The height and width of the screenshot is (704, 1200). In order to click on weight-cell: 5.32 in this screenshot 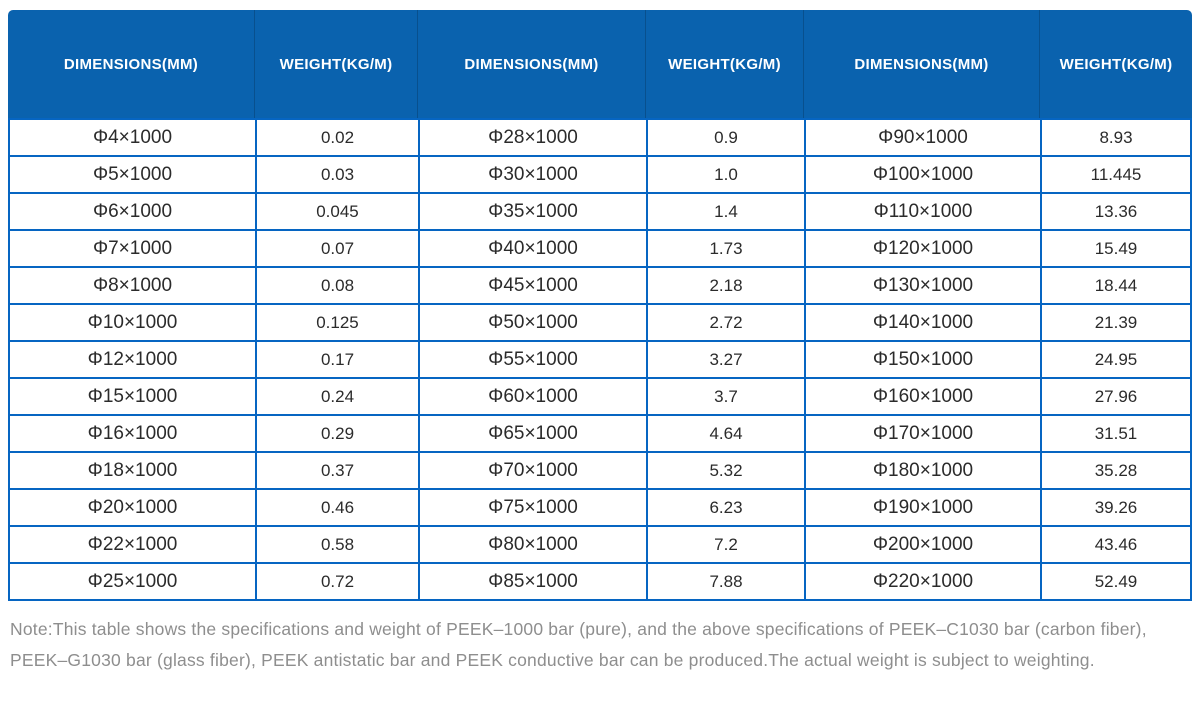, I will do `click(725, 469)`.